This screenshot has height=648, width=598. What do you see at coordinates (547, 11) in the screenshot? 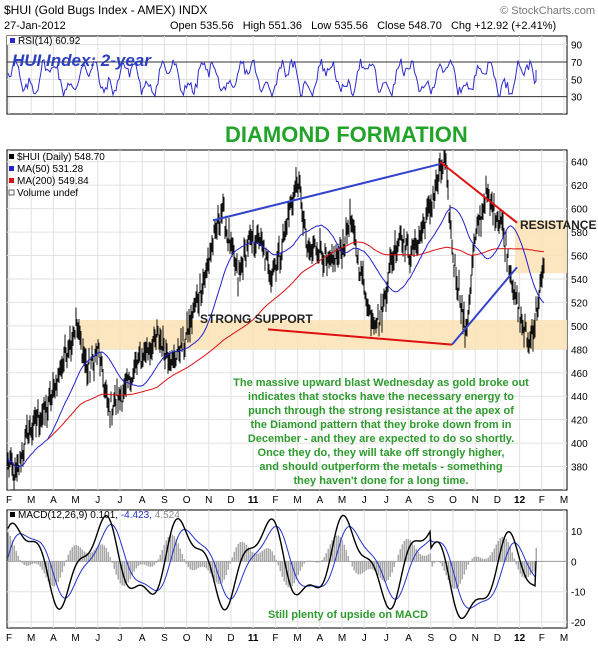
I see `copyright: © StockCharts.com` at bounding box center [547, 11].